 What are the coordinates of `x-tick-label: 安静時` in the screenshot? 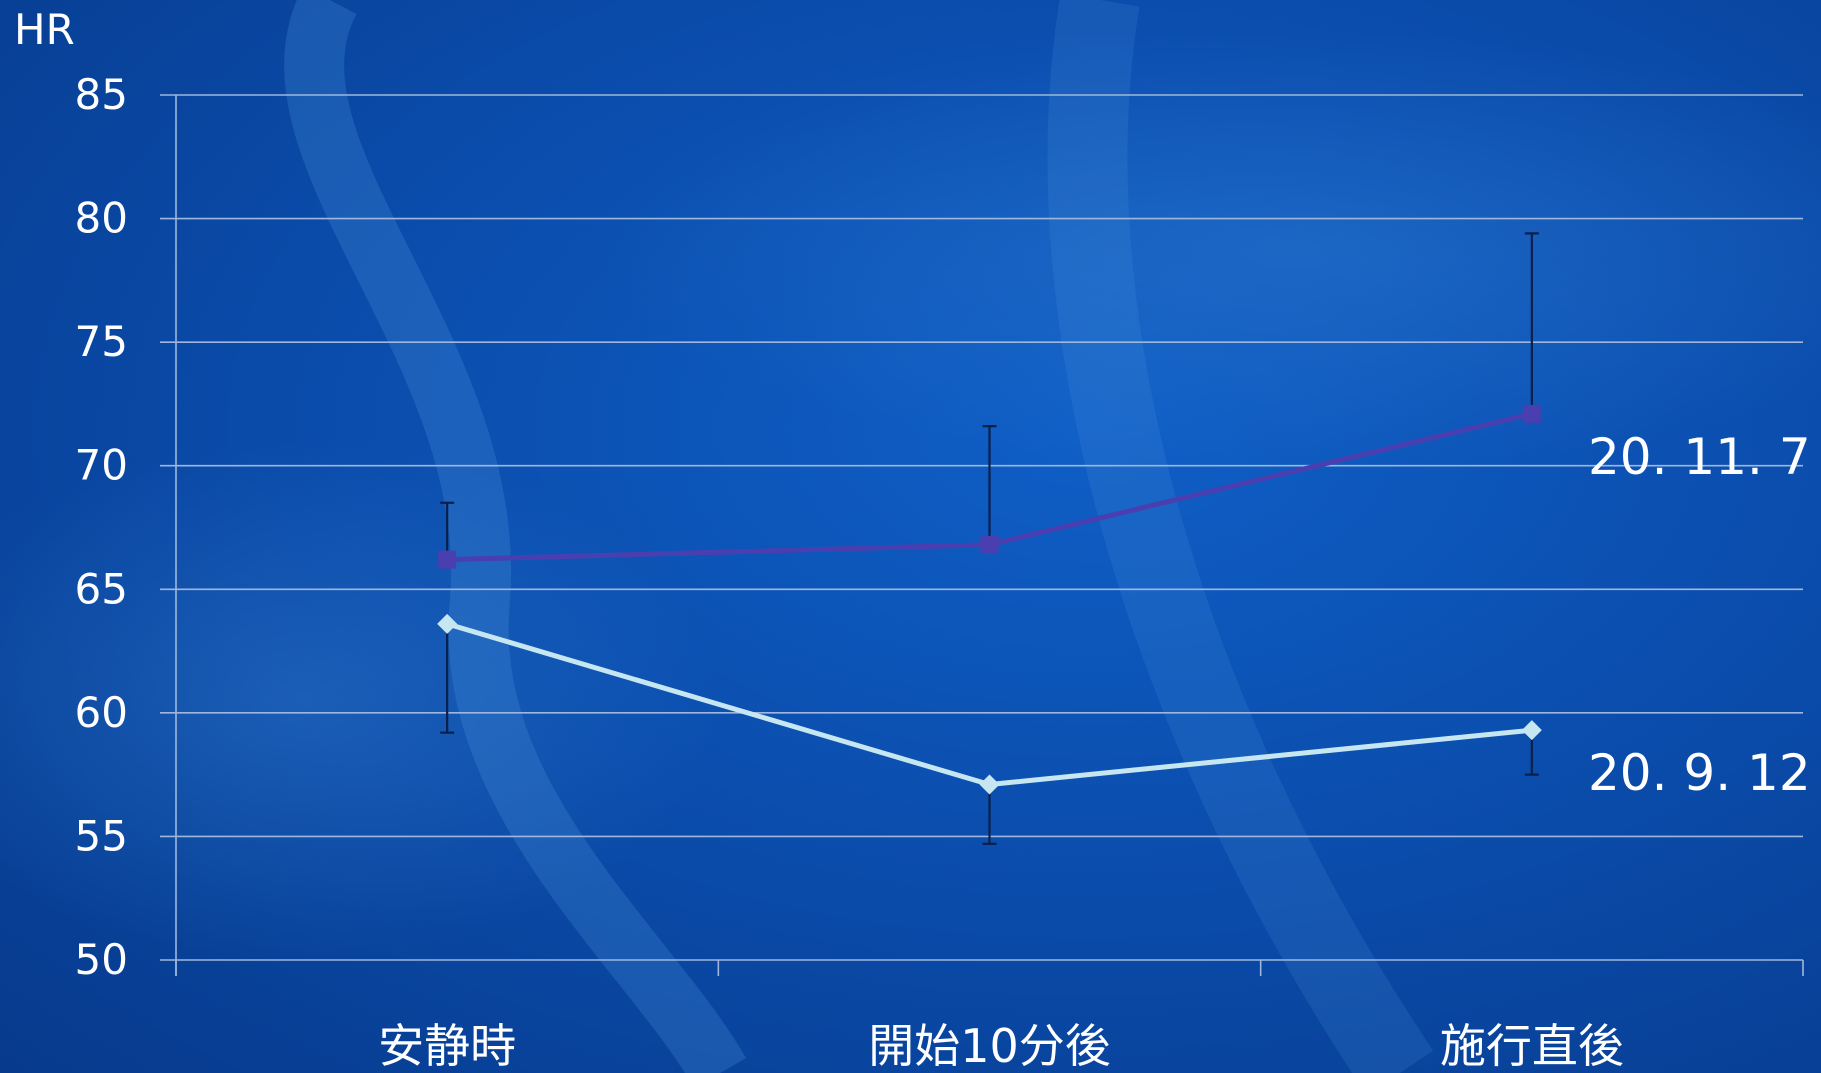 It's located at (447, 1046).